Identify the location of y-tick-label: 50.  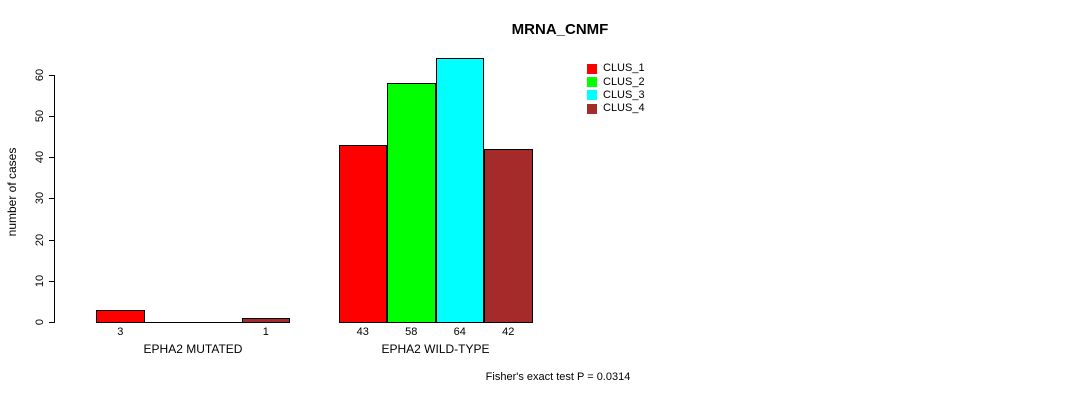
(40, 116).